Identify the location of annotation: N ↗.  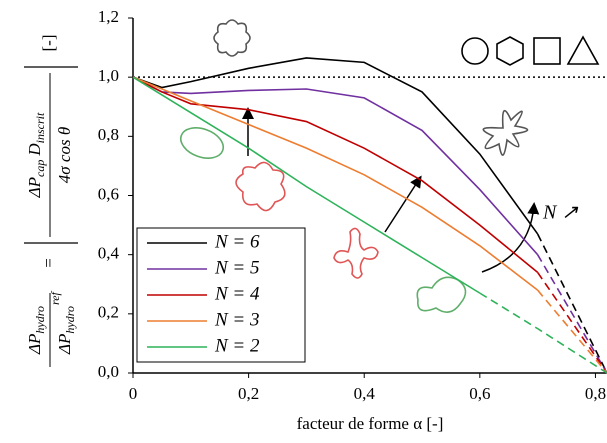
(560, 213).